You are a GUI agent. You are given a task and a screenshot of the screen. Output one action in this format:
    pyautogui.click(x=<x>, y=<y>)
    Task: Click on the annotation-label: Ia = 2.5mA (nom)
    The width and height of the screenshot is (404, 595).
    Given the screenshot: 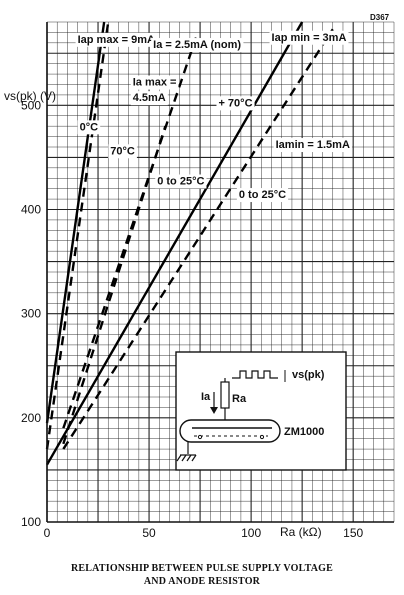 What is the action you would take?
    pyautogui.click(x=197, y=45)
    